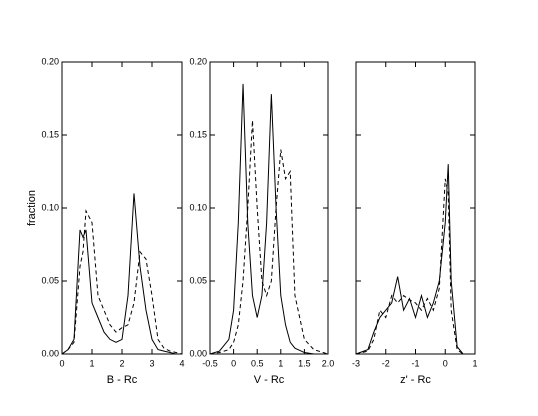  What do you see at coordinates (121, 363) in the screenshot?
I see `x-tick-label: 2` at bounding box center [121, 363].